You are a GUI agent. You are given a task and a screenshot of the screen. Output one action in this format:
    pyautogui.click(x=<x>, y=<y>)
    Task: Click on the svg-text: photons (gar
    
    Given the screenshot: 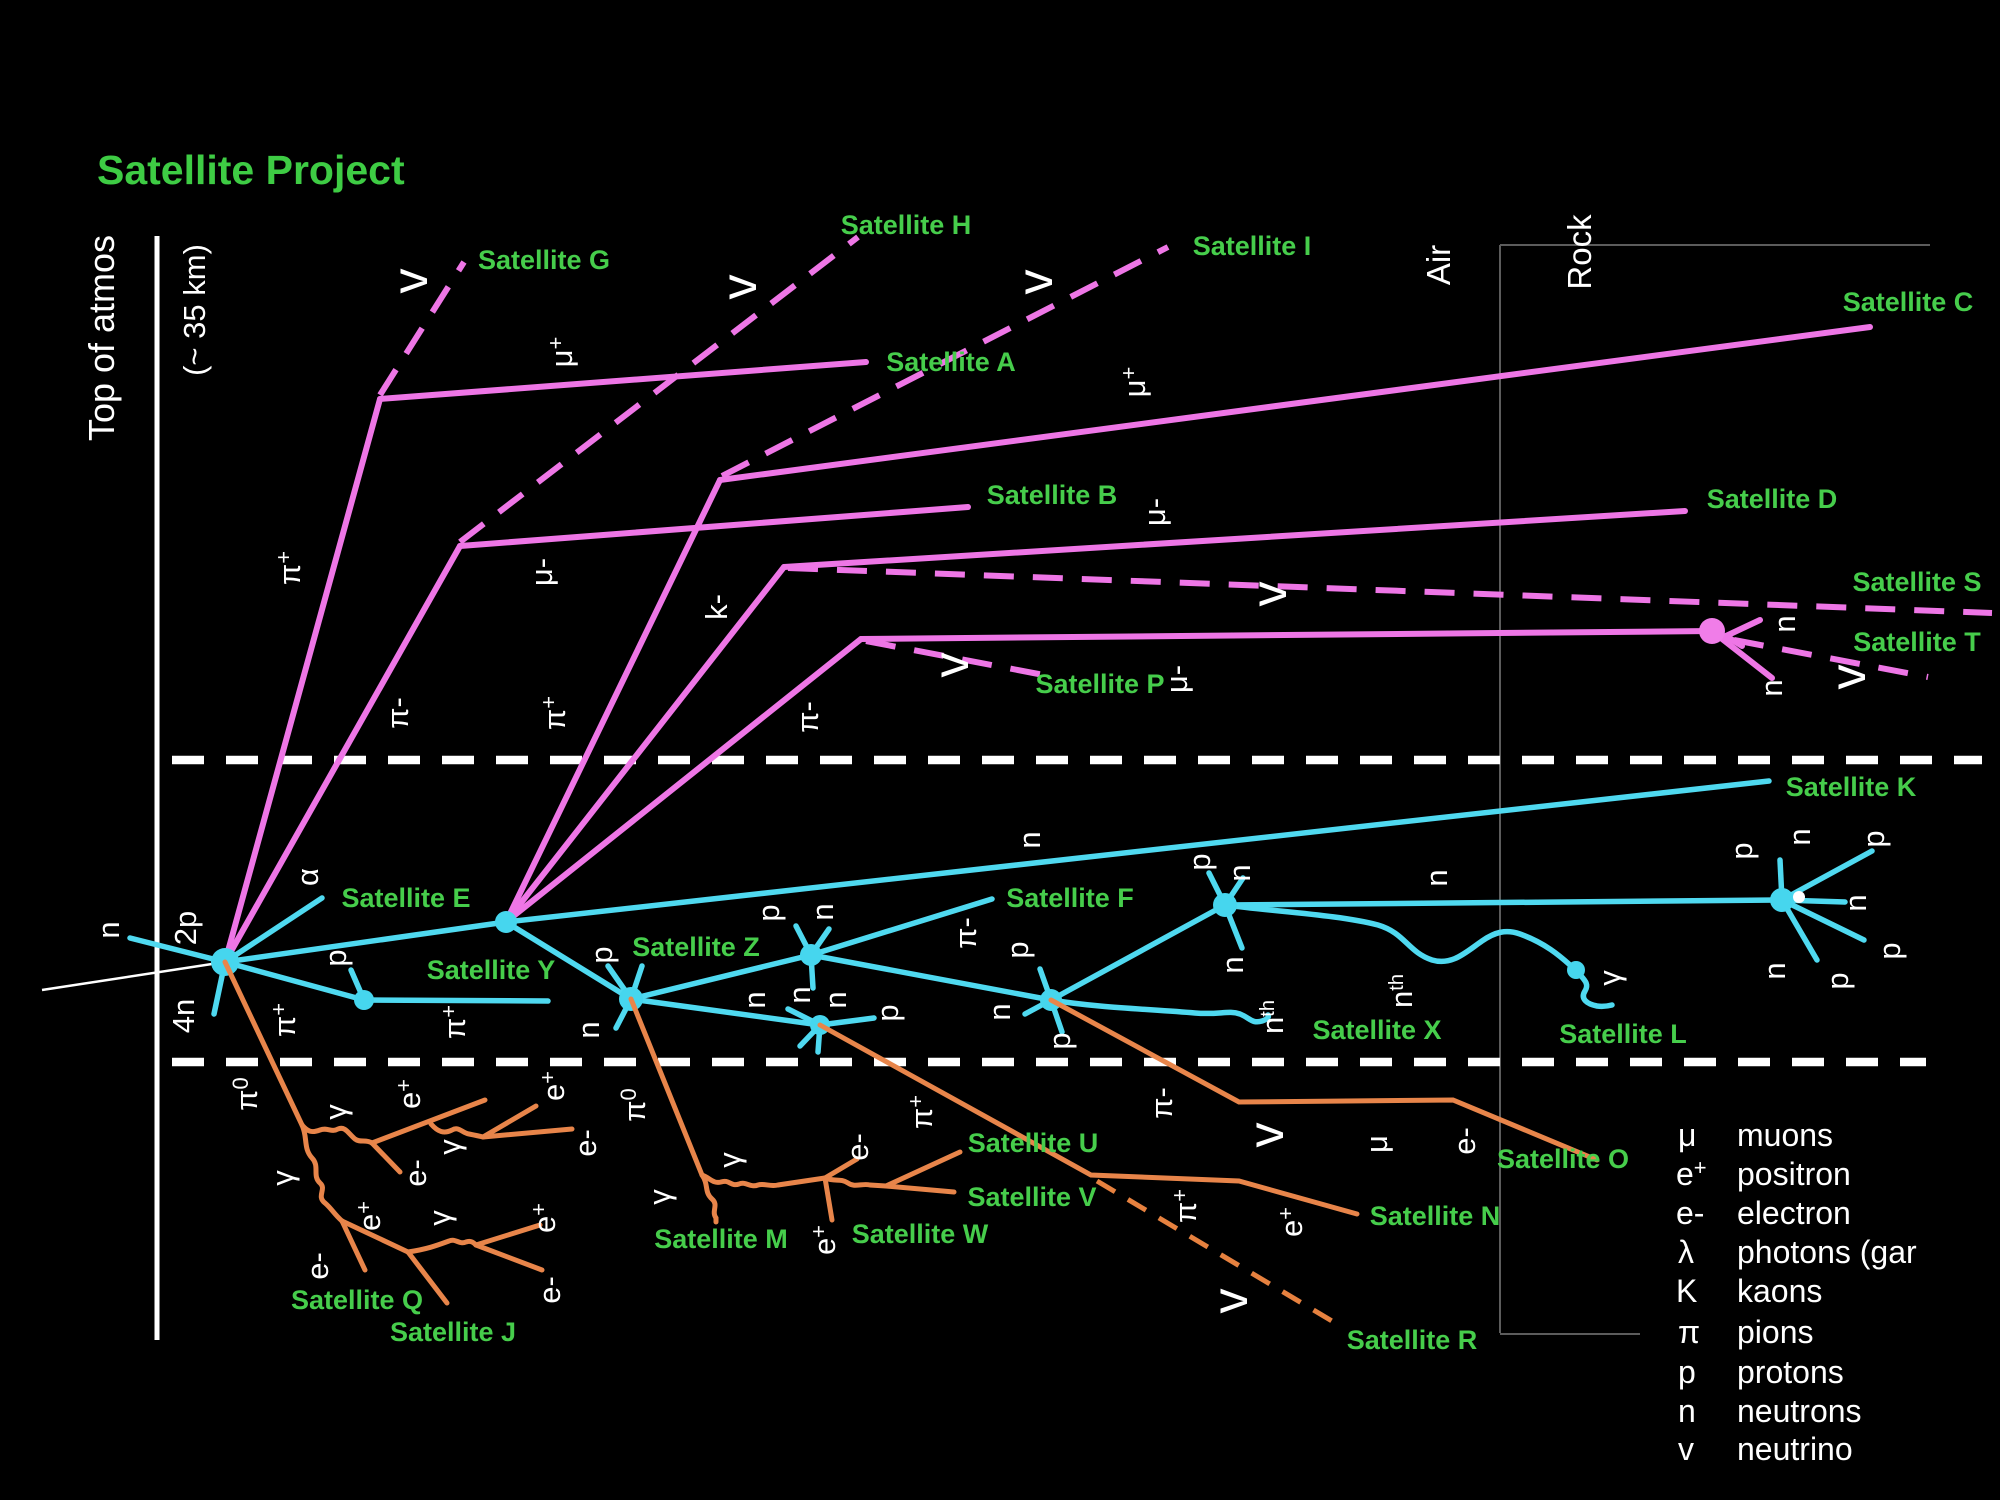 What is the action you would take?
    pyautogui.click(x=1827, y=1252)
    